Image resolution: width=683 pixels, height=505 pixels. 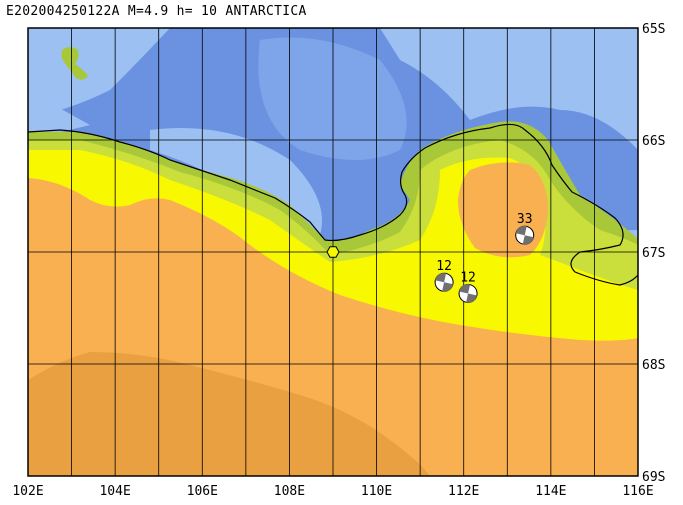 What do you see at coordinates (164, 428) in the screenshot?
I see `land-dark-orange-core` at bounding box center [164, 428].